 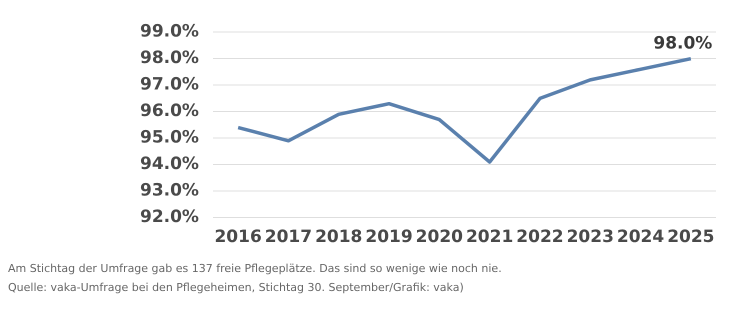 I want to click on y-tick-label: 99.0%, so click(x=169, y=32).